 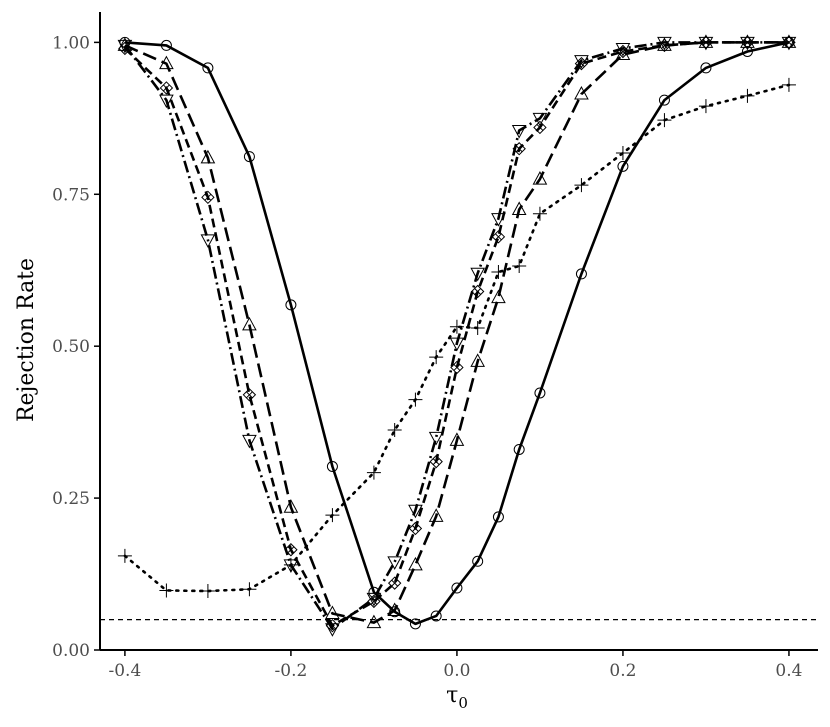 What do you see at coordinates (456, 671) in the screenshot?
I see `x-tick-label: 0.0` at bounding box center [456, 671].